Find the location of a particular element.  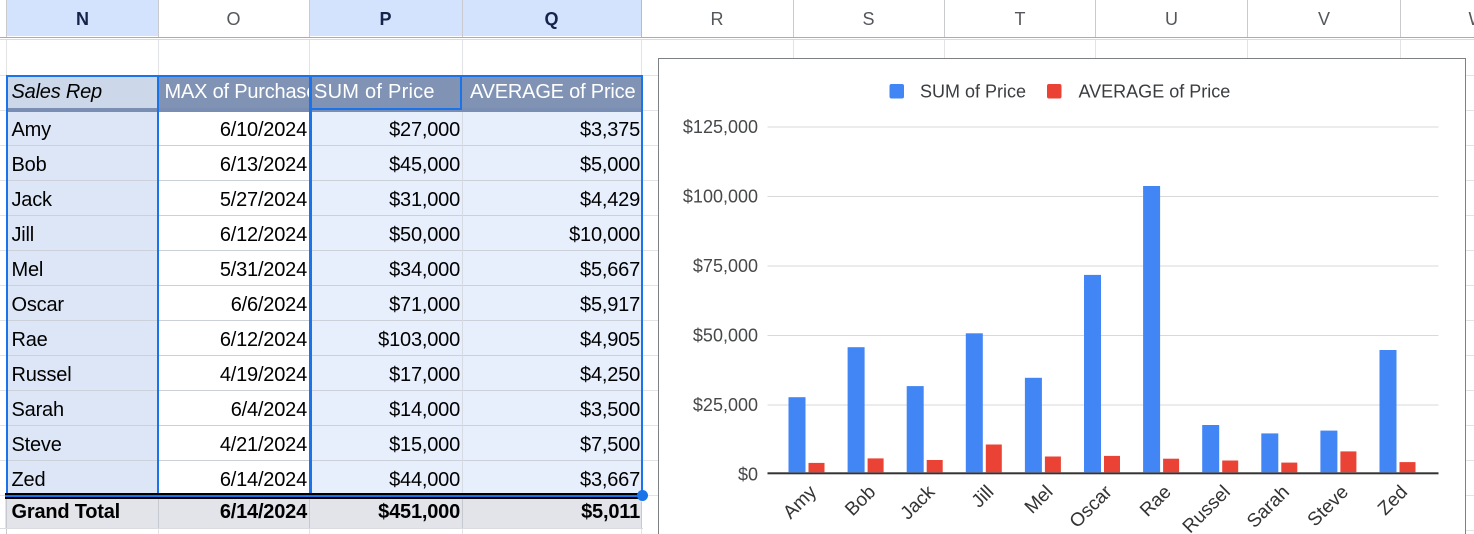

svg-text: SUM of Price is located at coordinates (973, 92).